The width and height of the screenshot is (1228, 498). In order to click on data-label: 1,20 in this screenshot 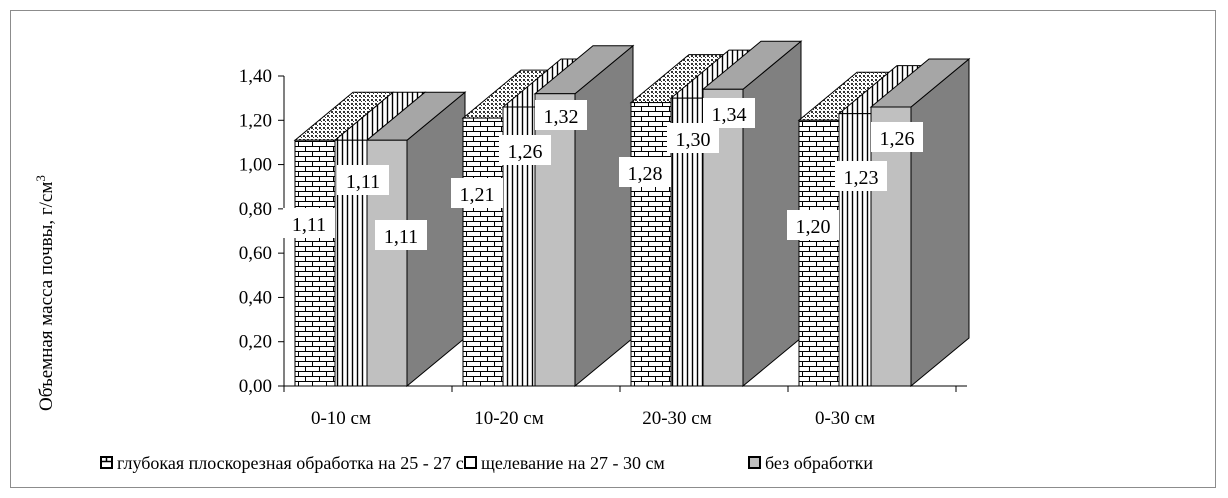, I will do `click(813, 225)`.